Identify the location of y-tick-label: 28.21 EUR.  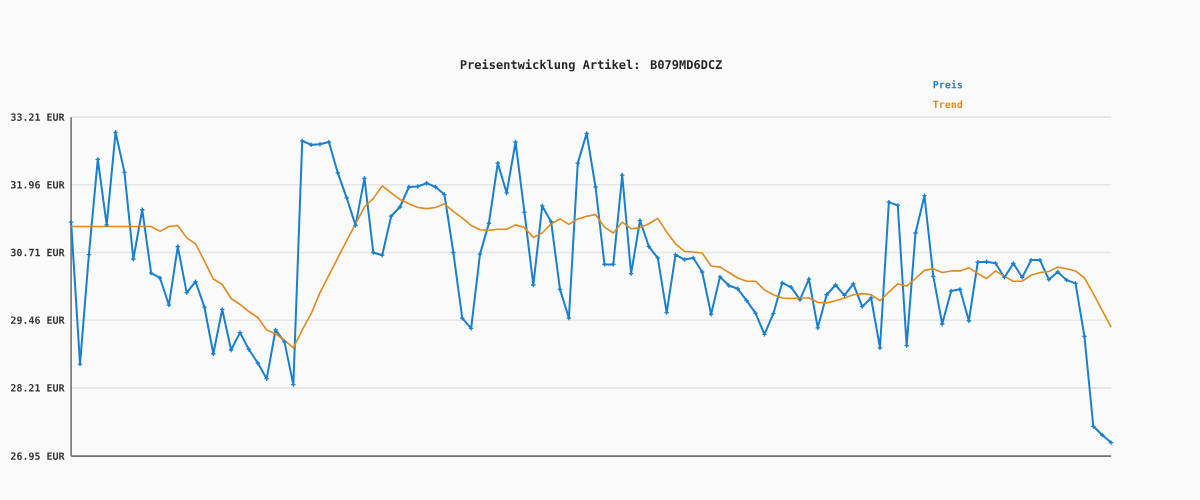
(37, 388).